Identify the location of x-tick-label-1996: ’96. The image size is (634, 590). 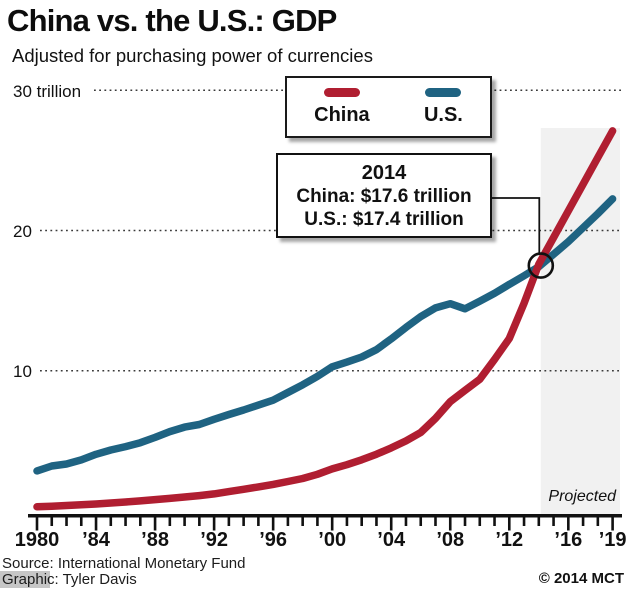
(273, 540).